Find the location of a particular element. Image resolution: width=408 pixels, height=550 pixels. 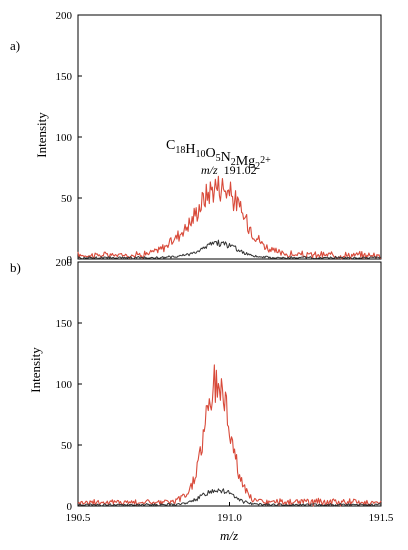

formula-element-0: C is located at coordinates (170, 145).